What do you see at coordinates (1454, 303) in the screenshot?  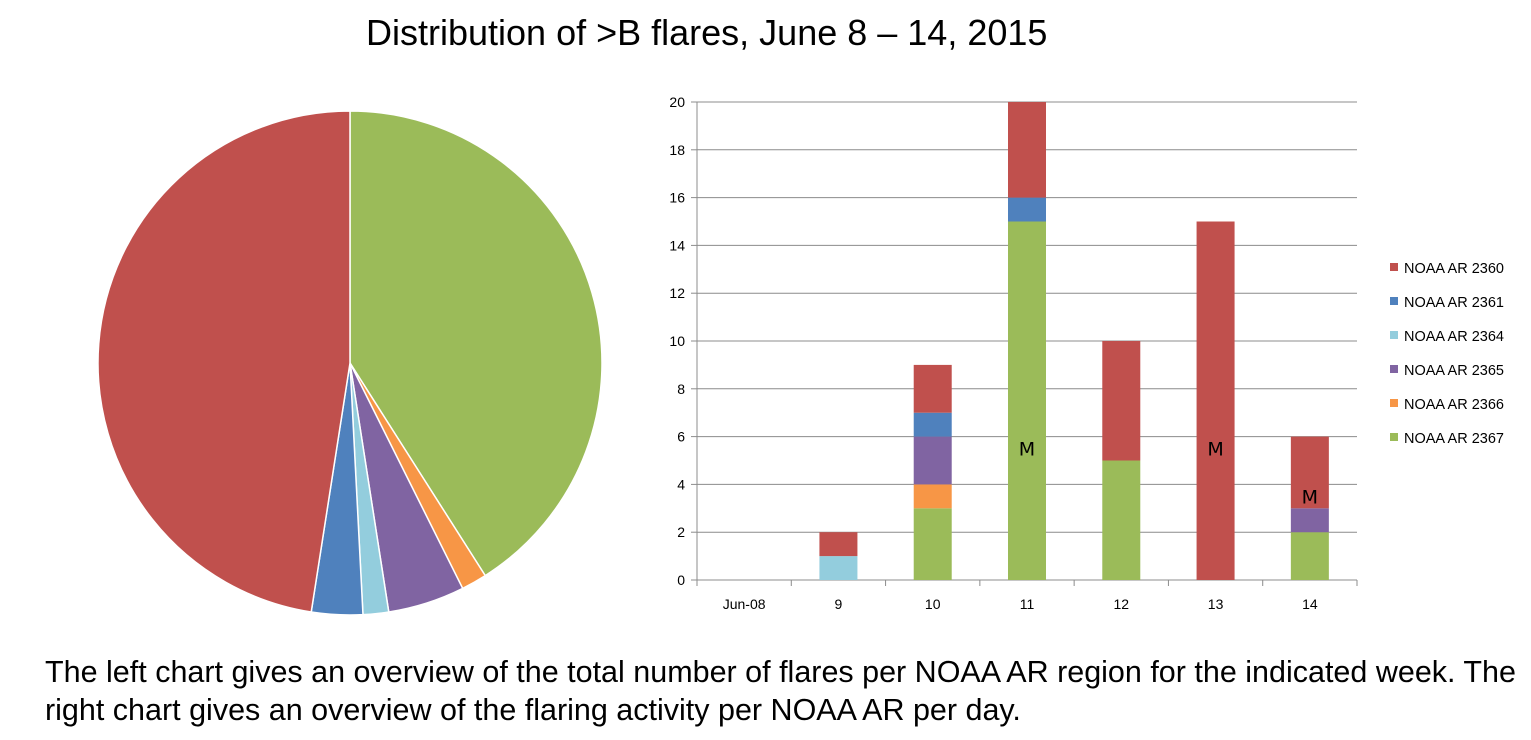 I see `legend-label-noaa-ar-2361: NOAA AR 2361` at bounding box center [1454, 303].